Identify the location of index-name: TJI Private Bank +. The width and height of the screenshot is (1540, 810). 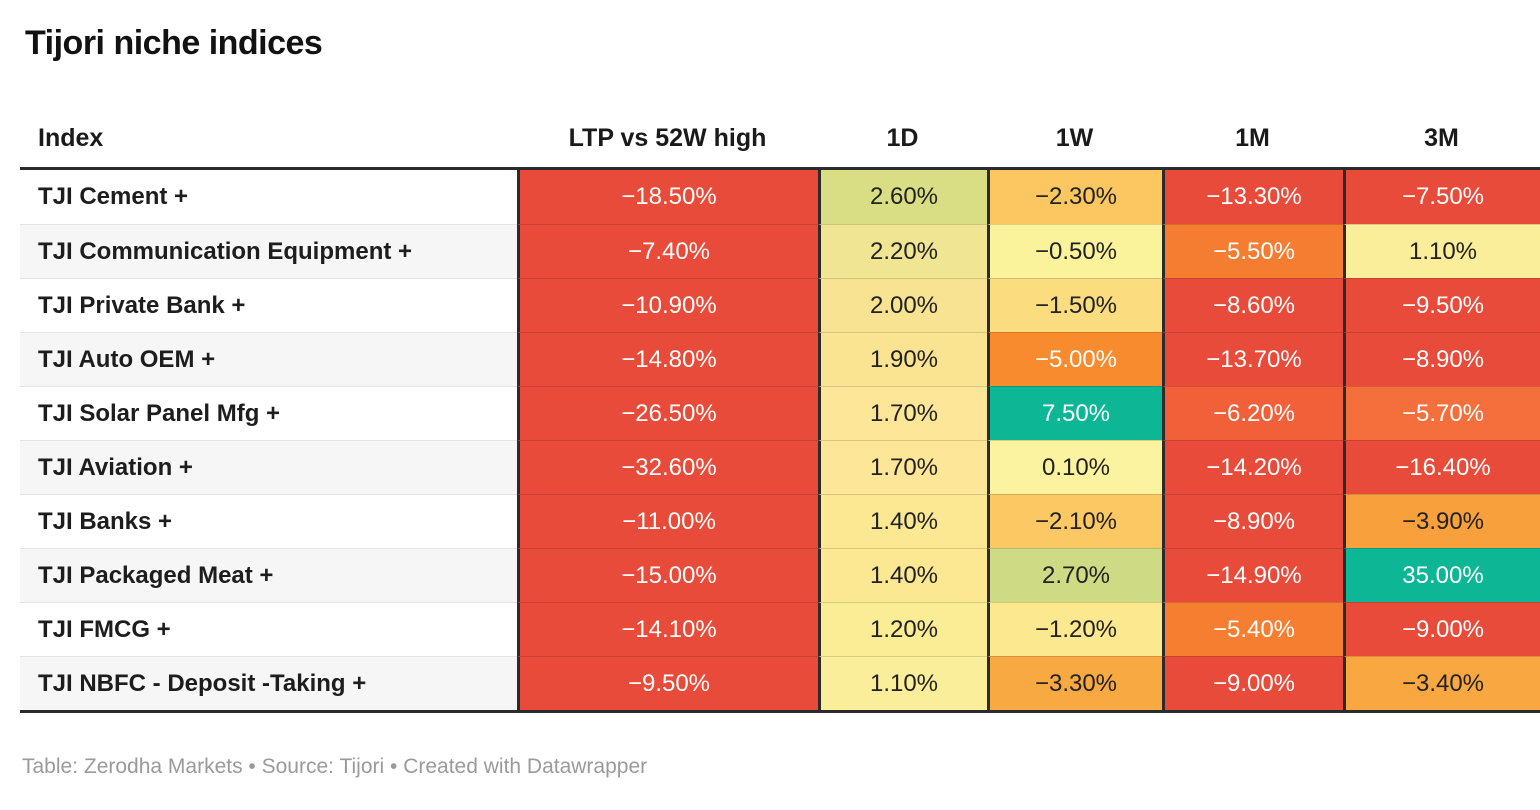
(268, 305).